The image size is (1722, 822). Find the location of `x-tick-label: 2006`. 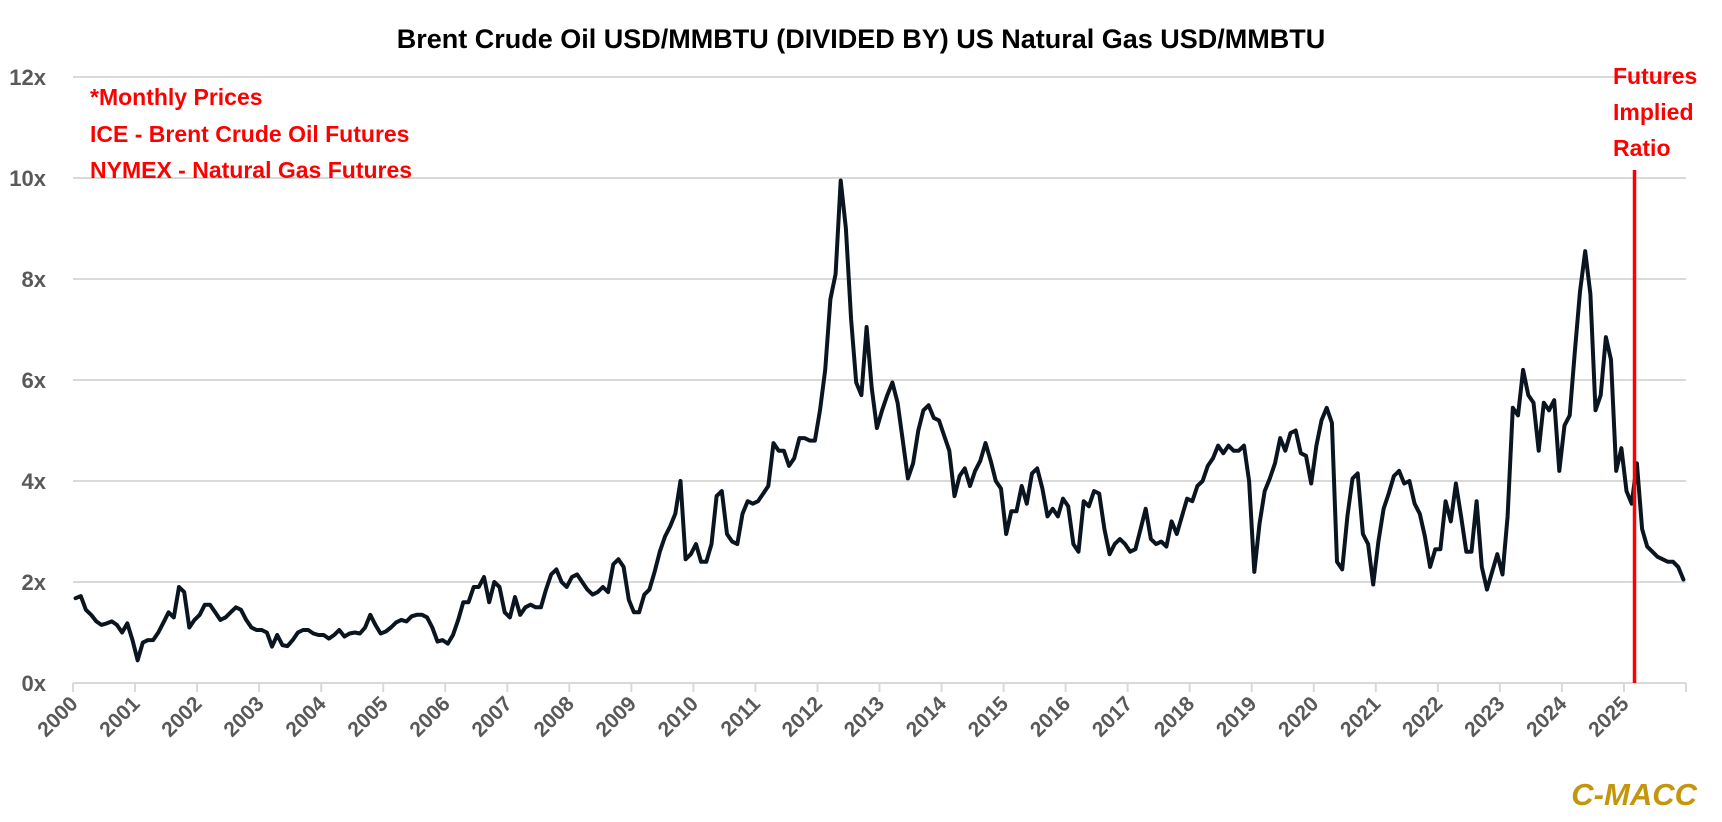

x-tick-label: 2006 is located at coordinates (429, 716).